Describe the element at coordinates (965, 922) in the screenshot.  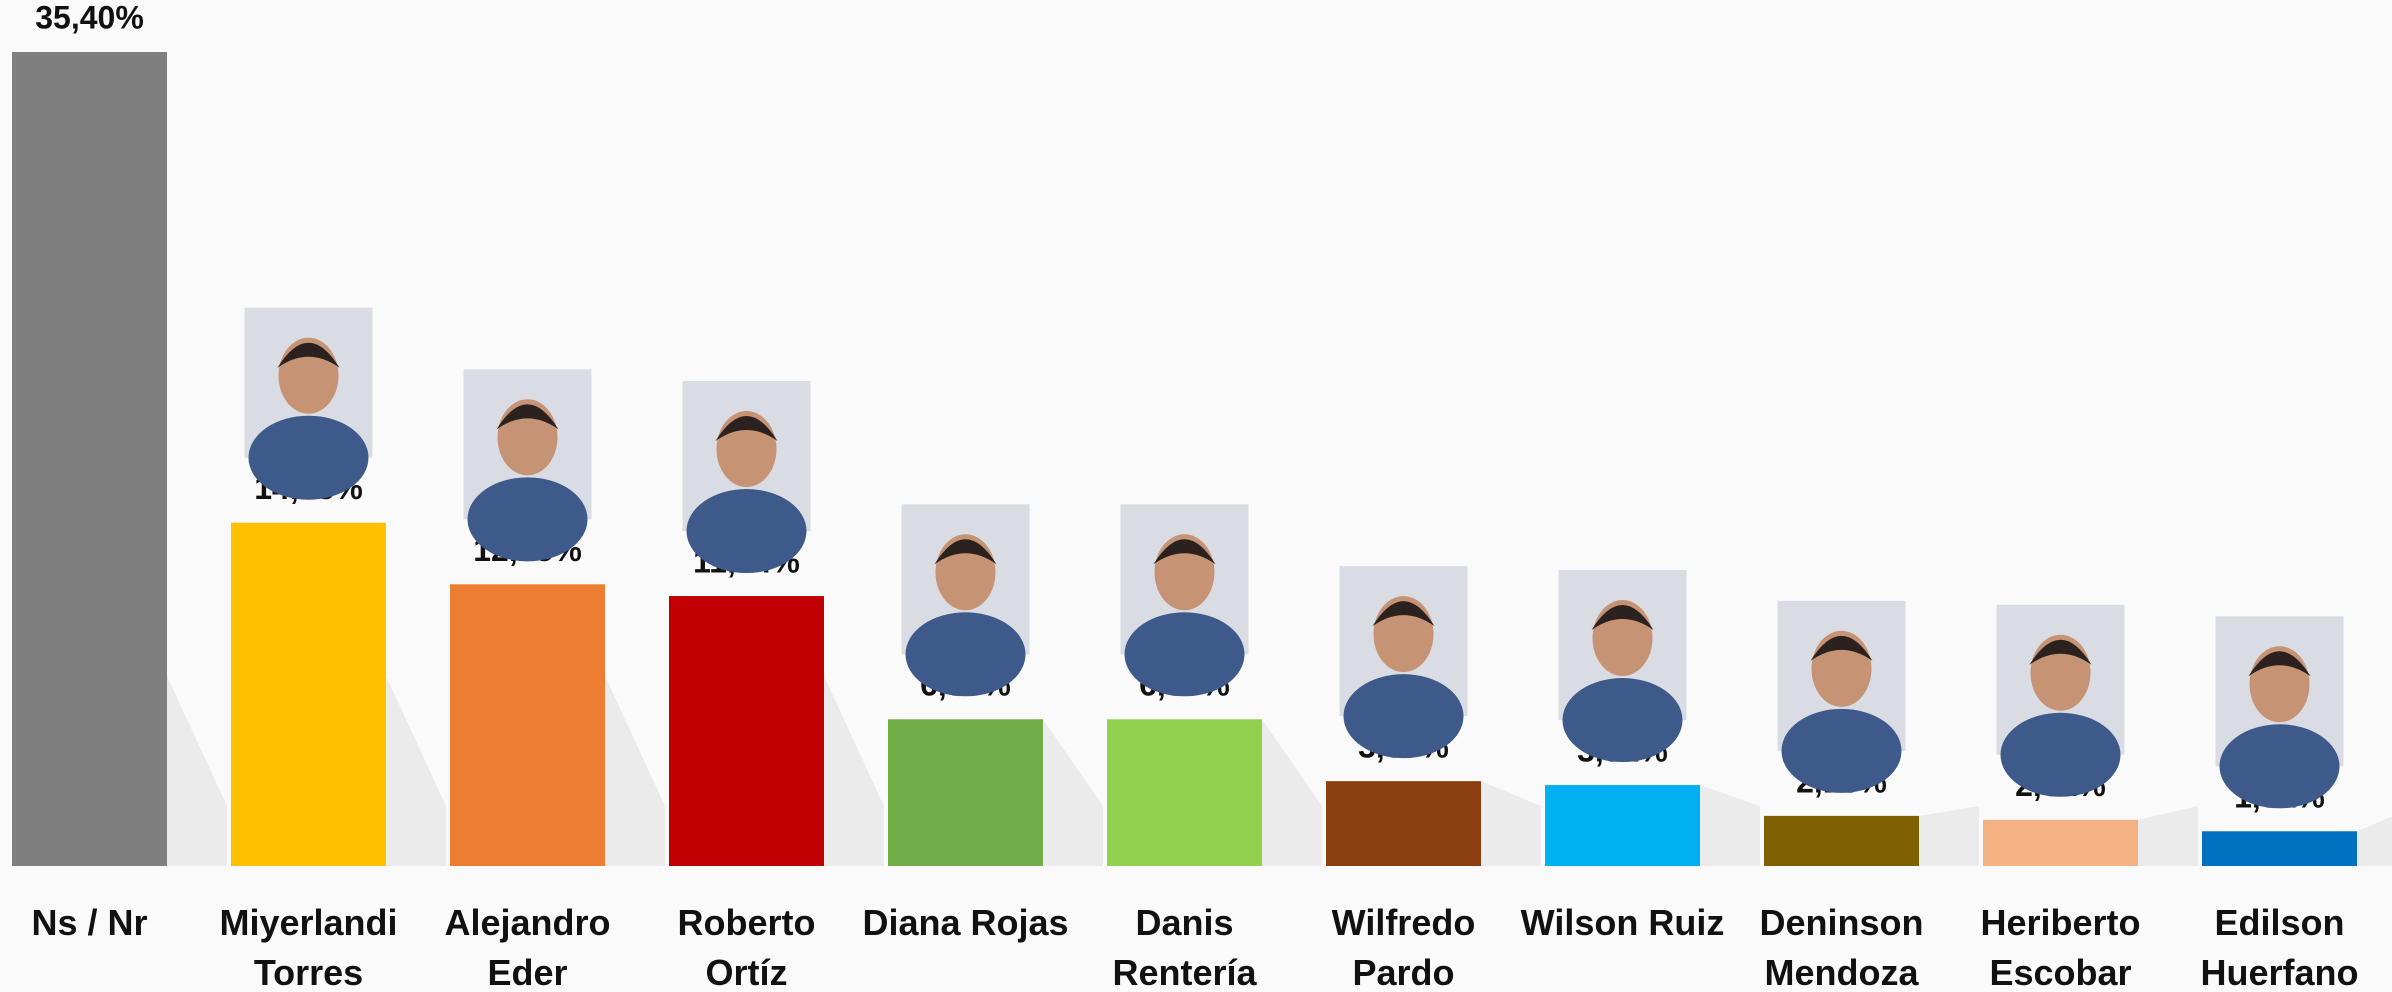
I see `category-label: Diana Rojas` at that location.